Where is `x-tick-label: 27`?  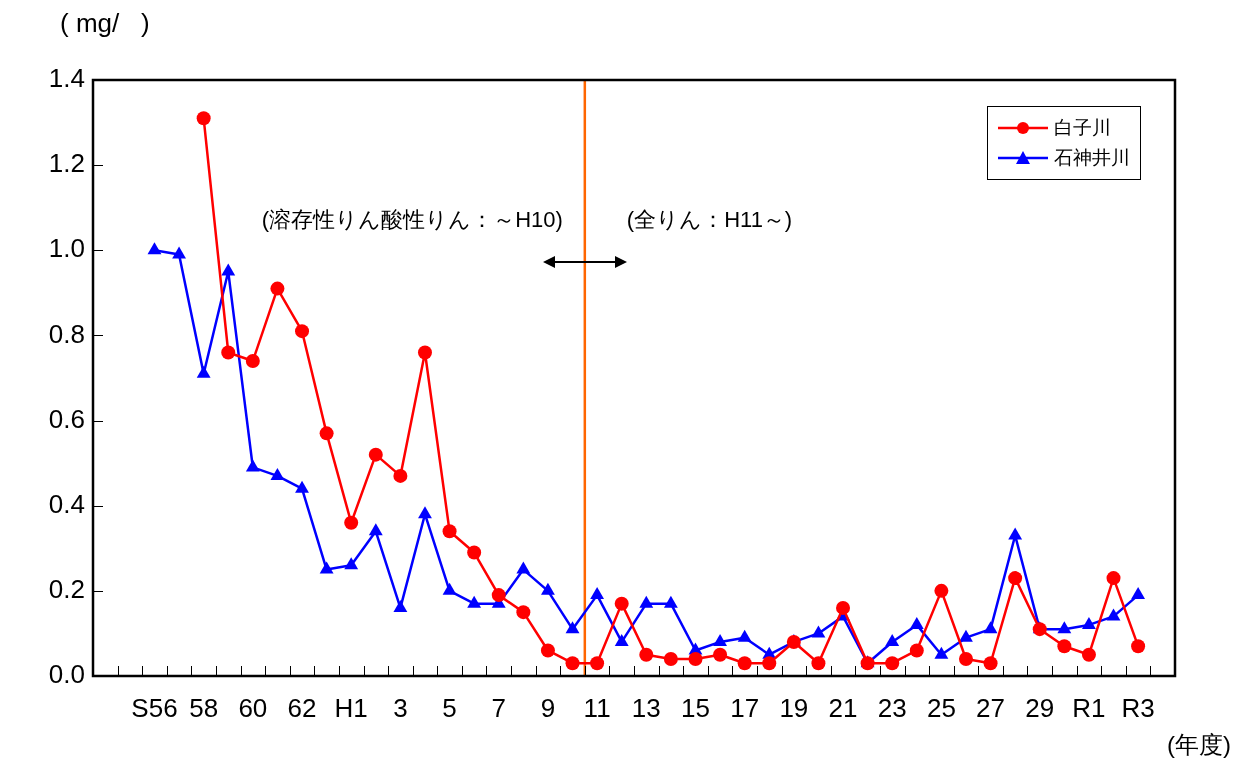 x-tick-label: 27 is located at coordinates (991, 707).